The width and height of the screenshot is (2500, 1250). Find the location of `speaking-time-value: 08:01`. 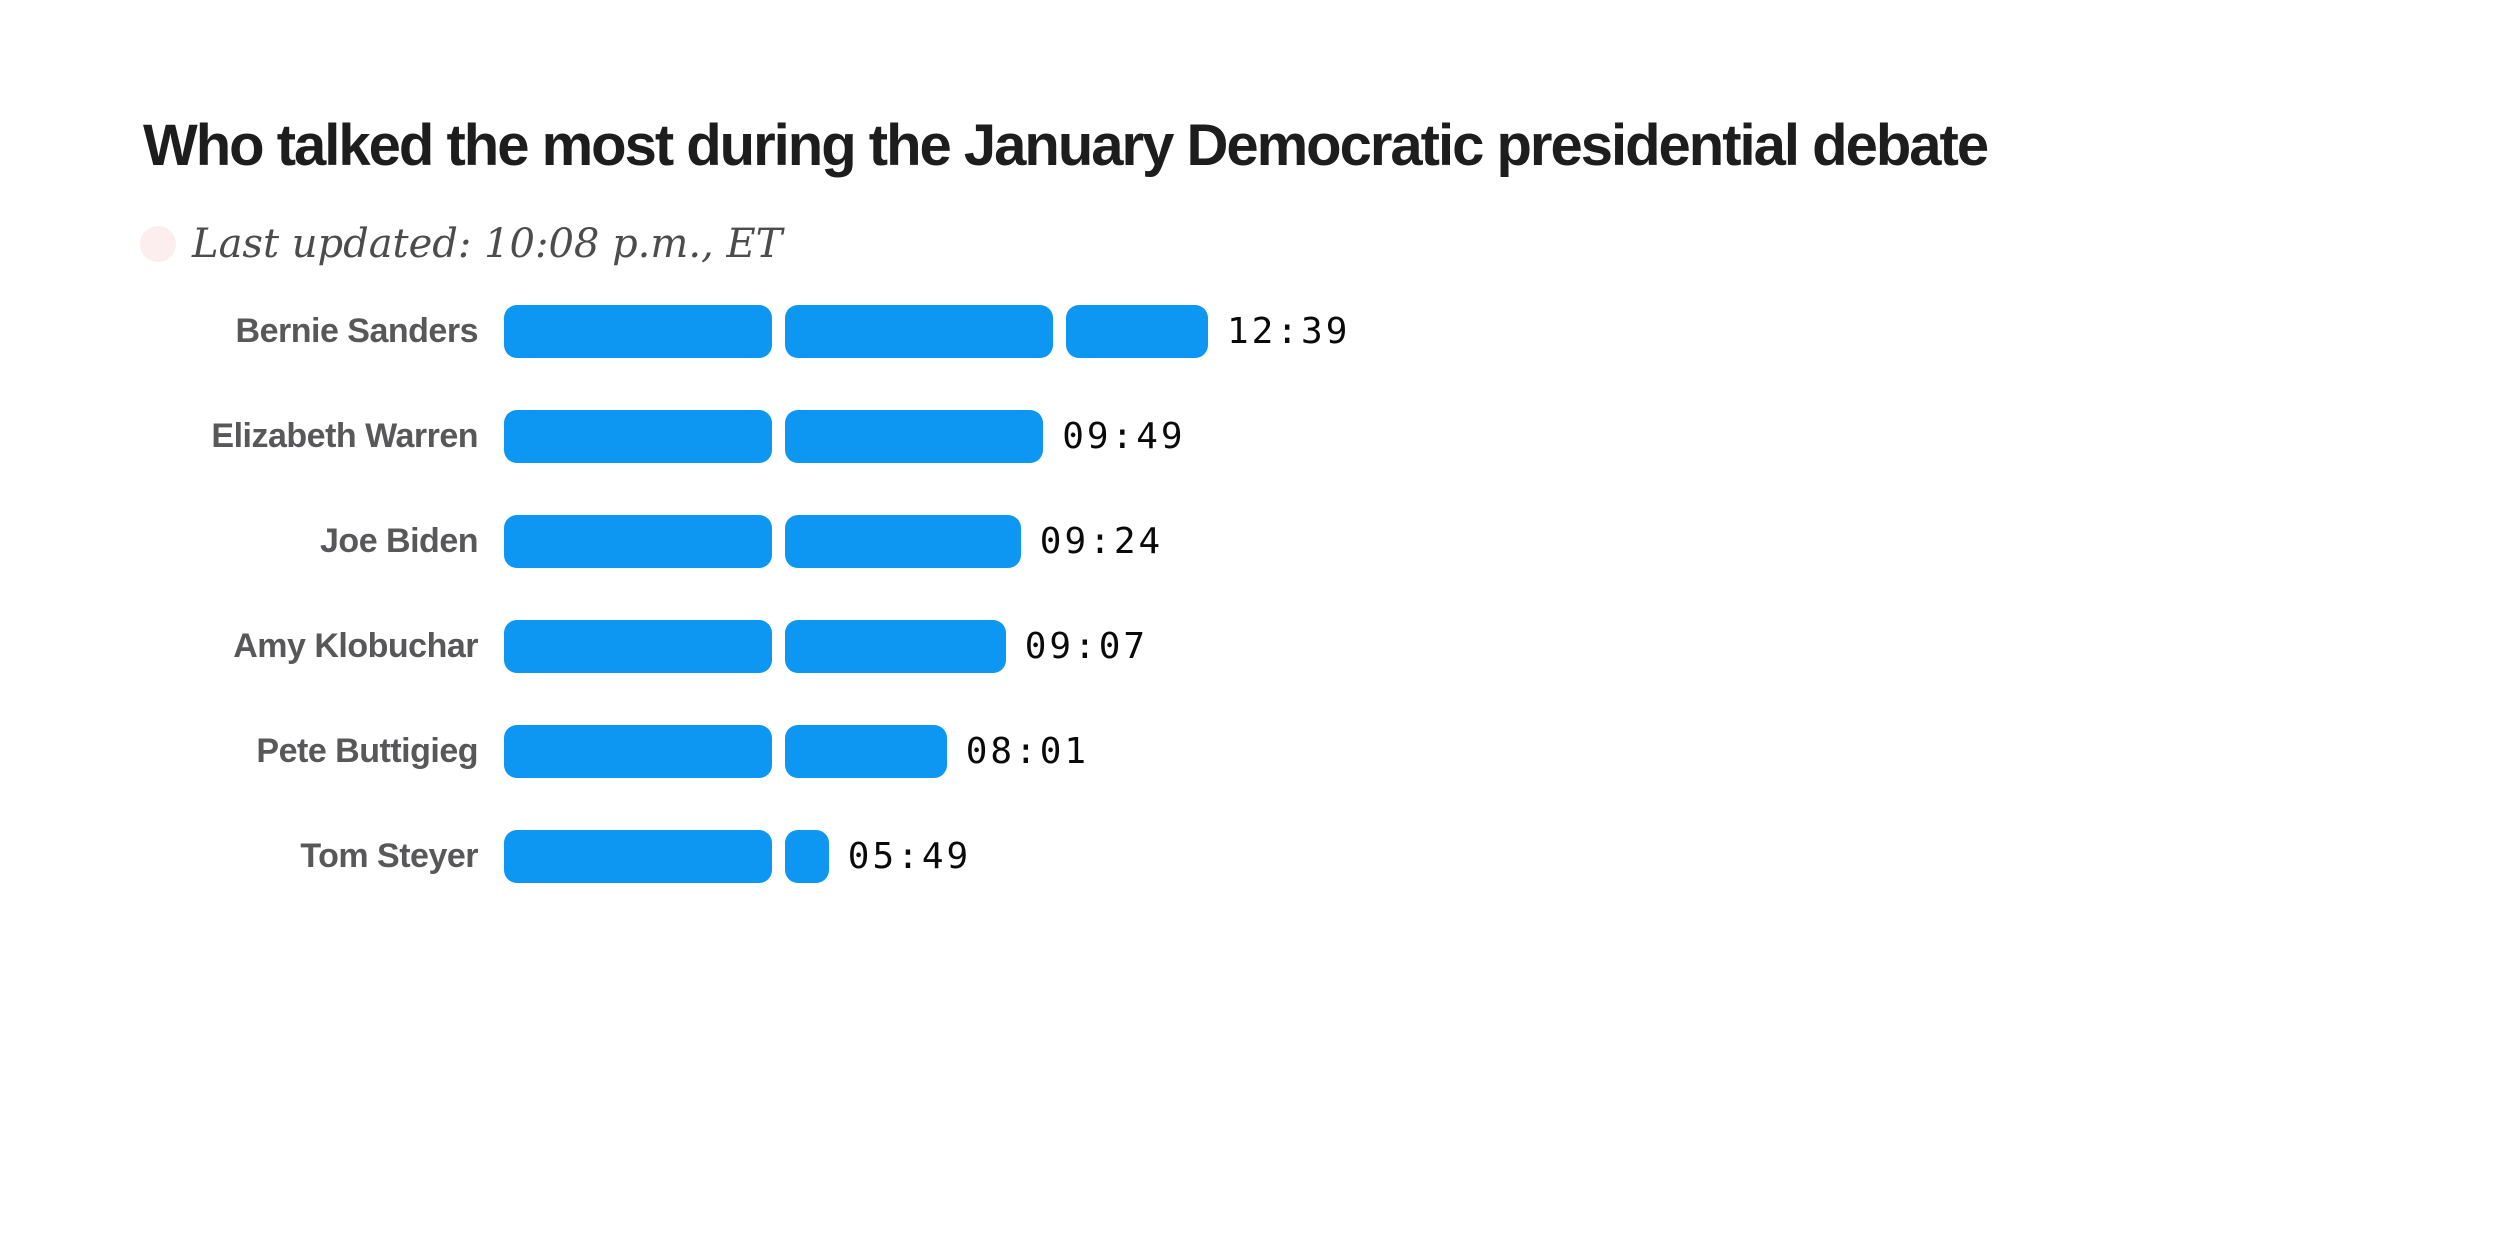

speaking-time-value: 08:01 is located at coordinates (1027, 751).